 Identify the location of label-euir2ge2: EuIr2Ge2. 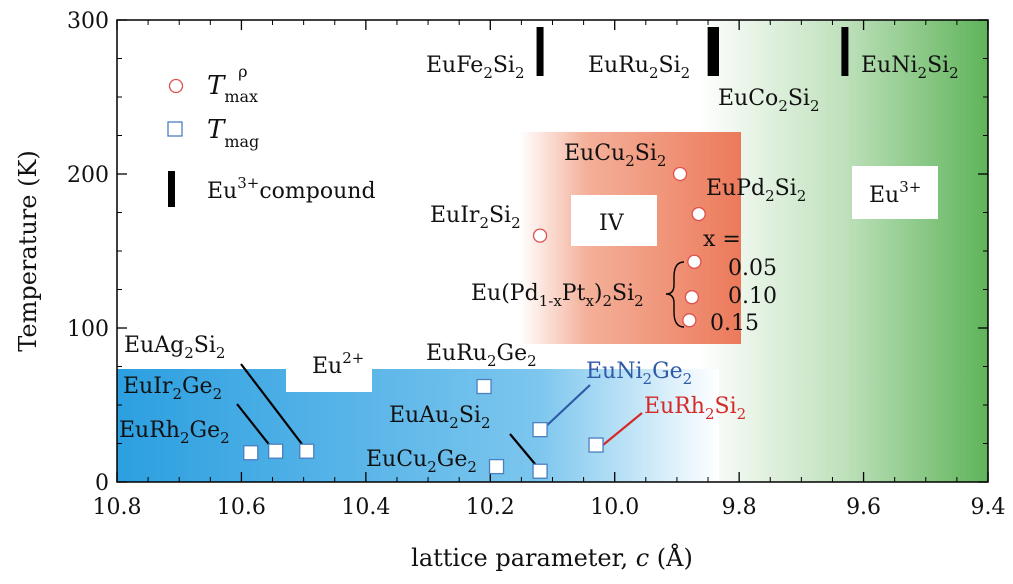
(172, 388).